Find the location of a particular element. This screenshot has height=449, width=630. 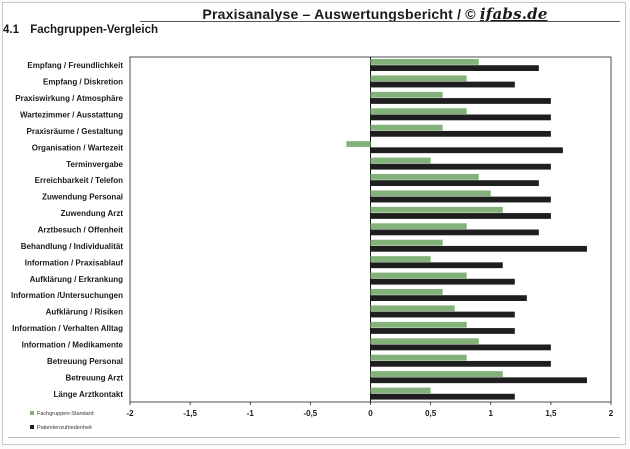

category-label: Organisation / Wartezeit is located at coordinates (78, 147).